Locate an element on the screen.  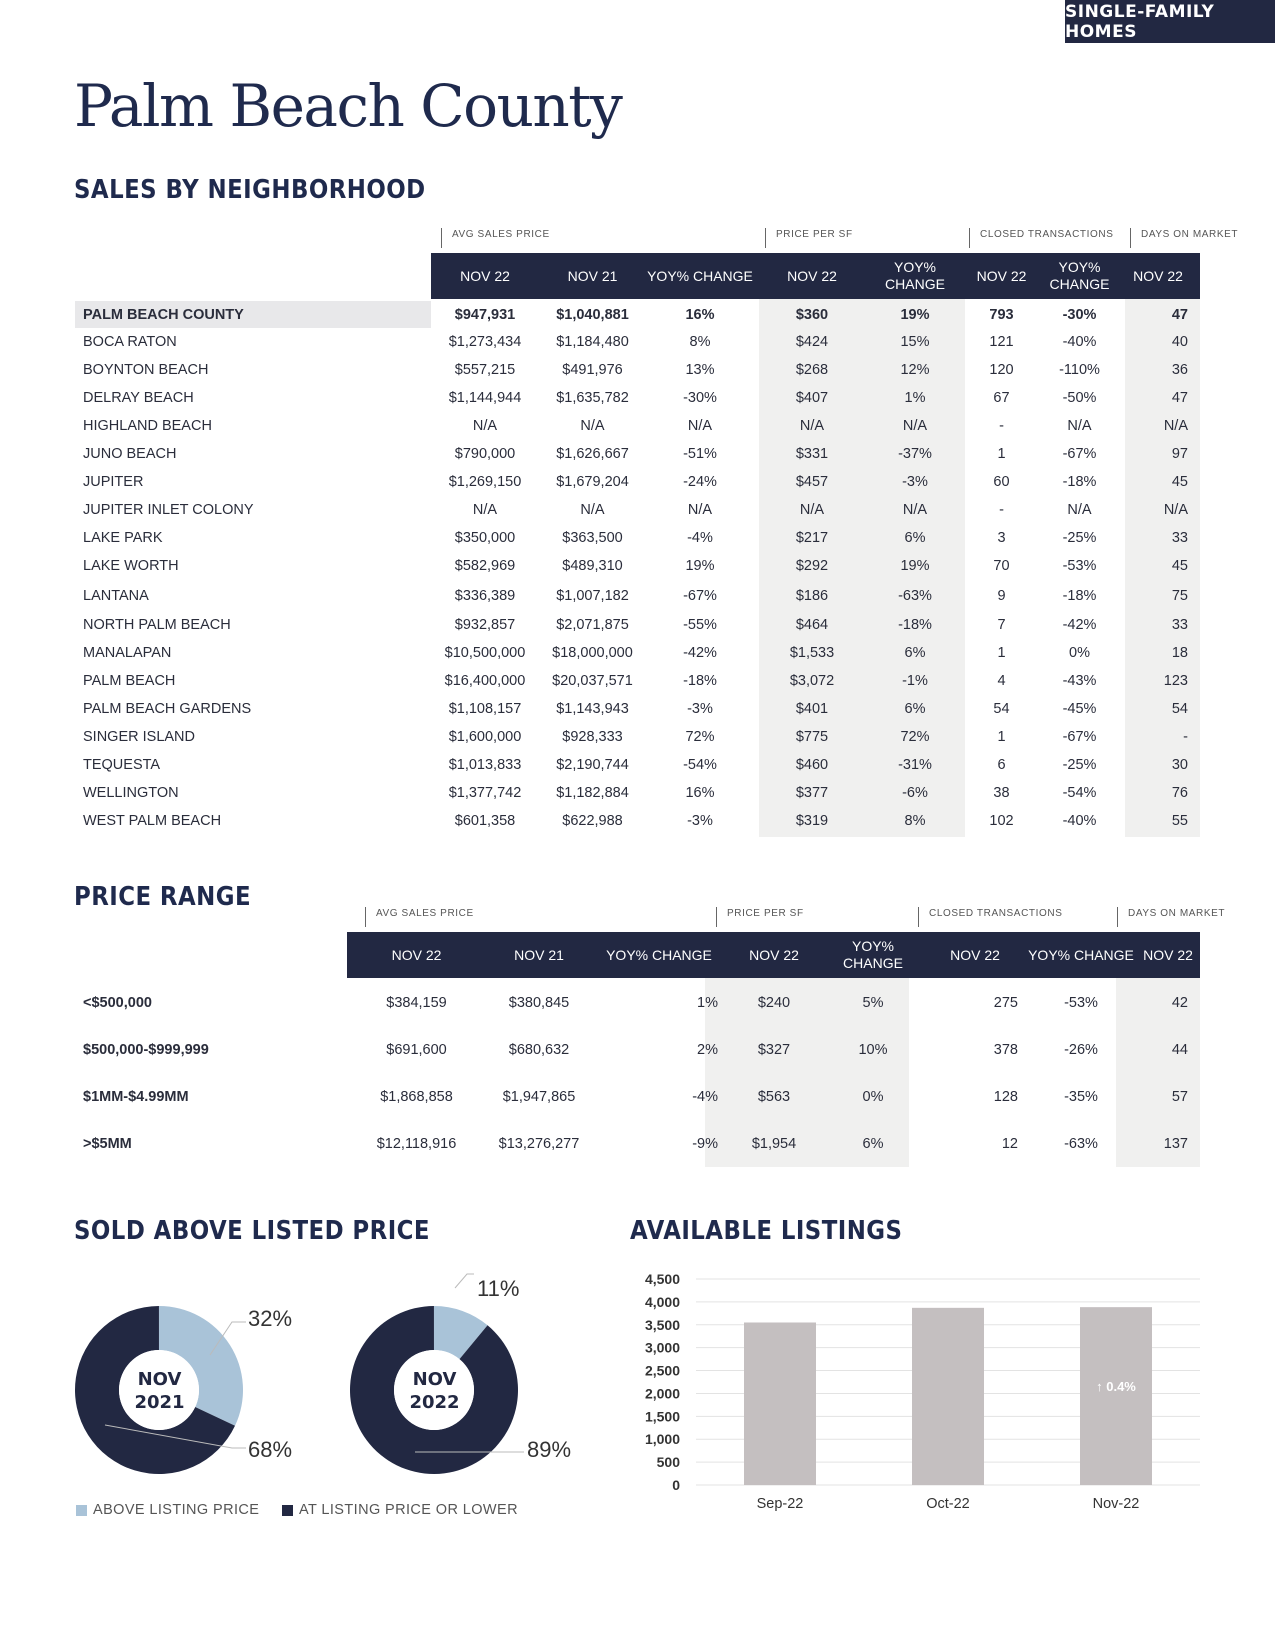
table-cell: $563 is located at coordinates (774, 1096).